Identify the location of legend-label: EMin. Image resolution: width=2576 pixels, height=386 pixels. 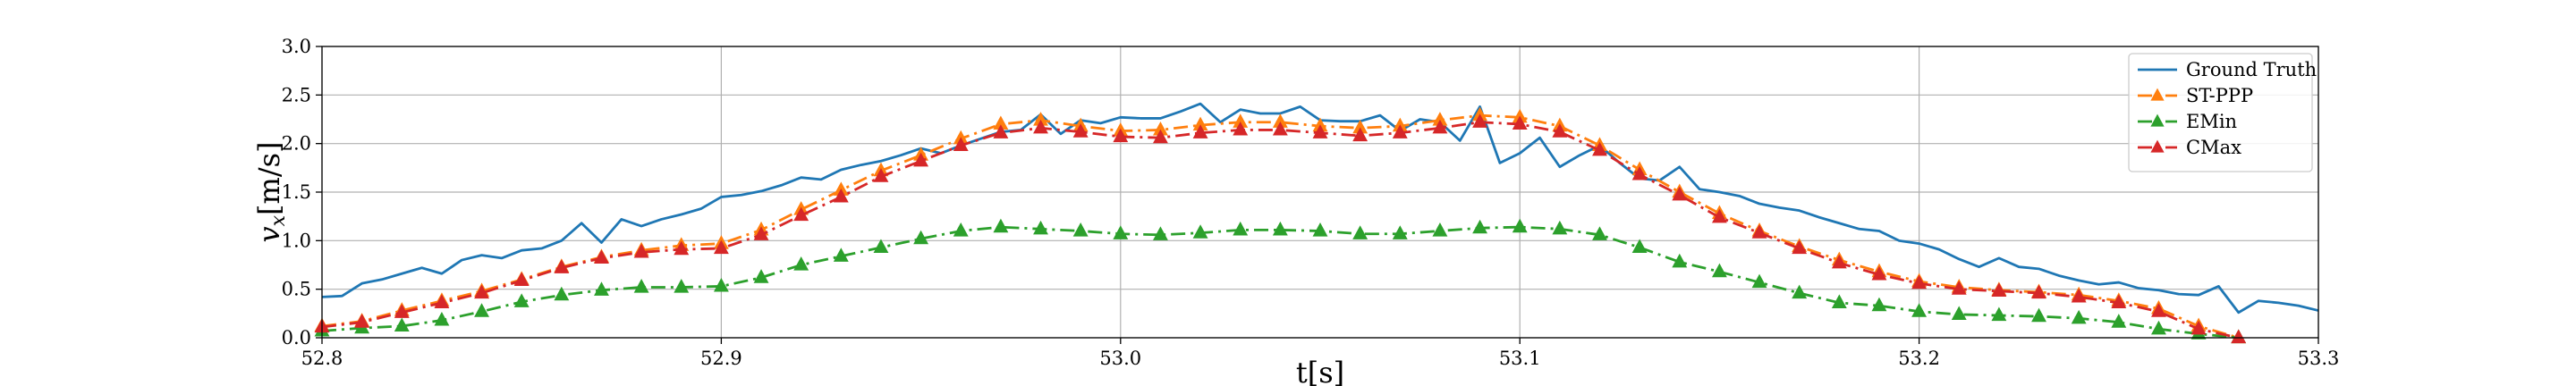
(2211, 121).